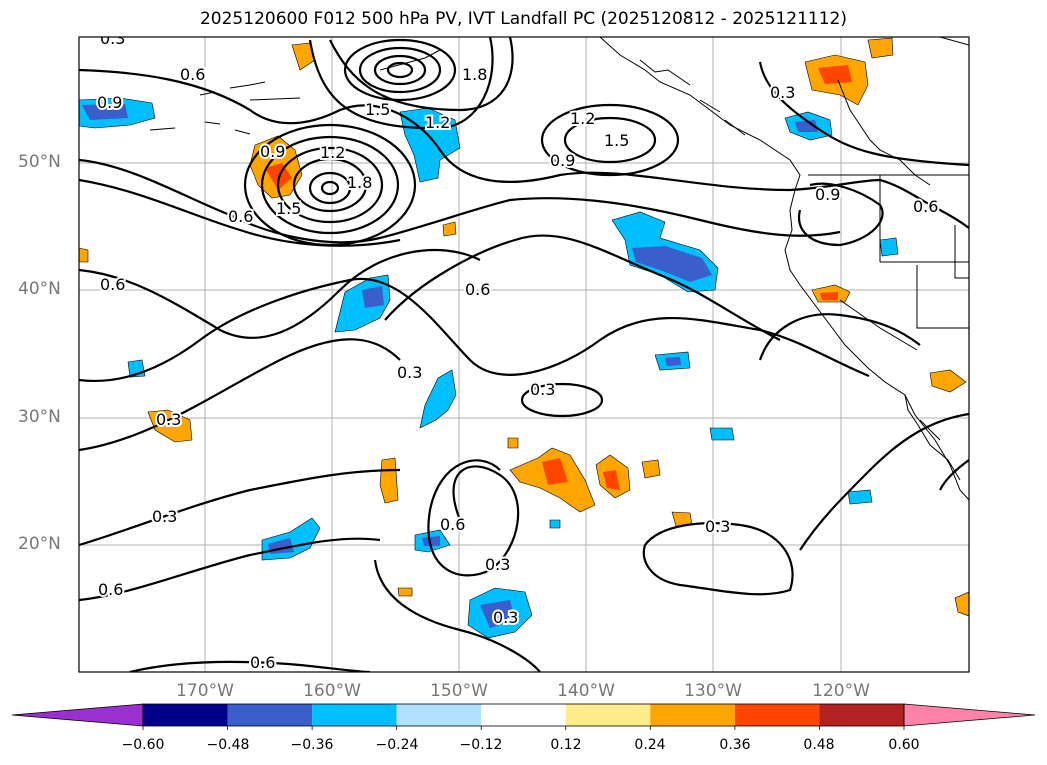 The height and width of the screenshot is (765, 1047). Describe the element at coordinates (841, 691) in the screenshot. I see `lon-label: 120°W` at that location.